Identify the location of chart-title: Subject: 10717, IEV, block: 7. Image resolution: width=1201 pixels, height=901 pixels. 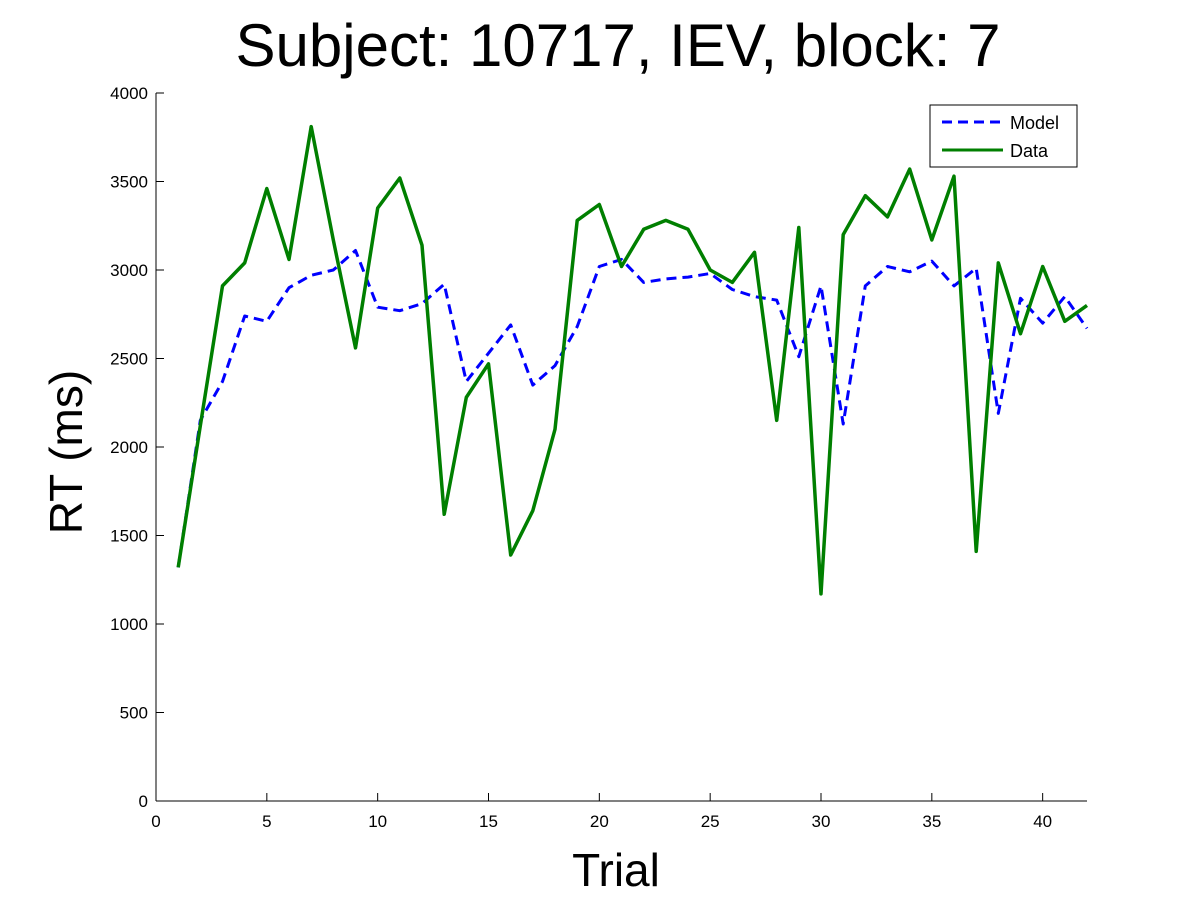
(618, 45).